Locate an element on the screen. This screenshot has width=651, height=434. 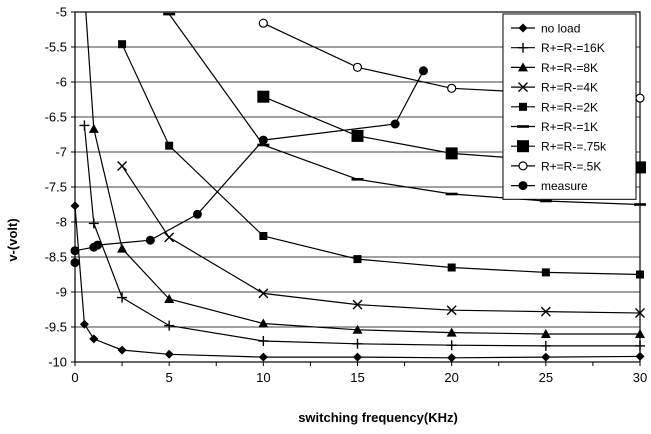
legend-label: R+=R-=.75k is located at coordinates (574, 147).